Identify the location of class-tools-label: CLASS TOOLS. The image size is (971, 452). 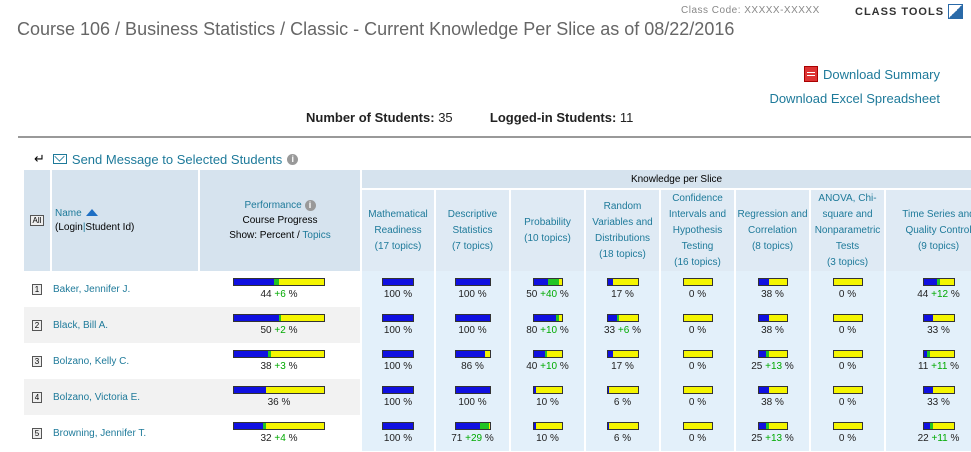
(900, 11).